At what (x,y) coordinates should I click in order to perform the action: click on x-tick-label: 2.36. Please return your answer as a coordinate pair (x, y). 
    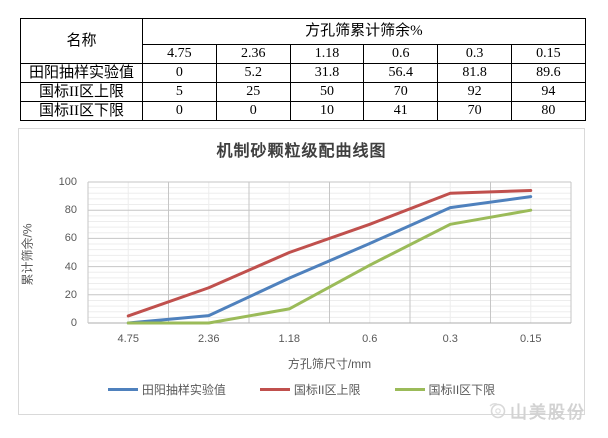
    Looking at the image, I should click on (209, 339).